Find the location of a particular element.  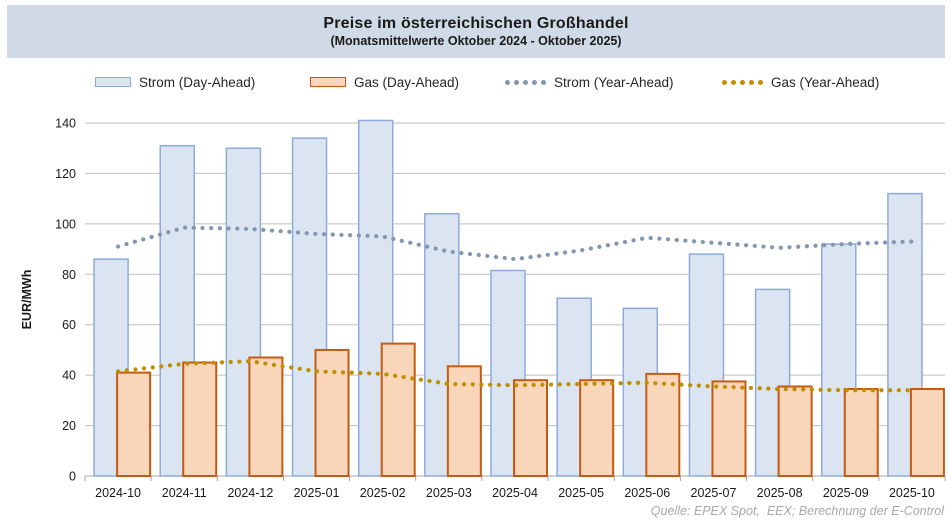

y-tick-label: 60 is located at coordinates (69, 325).